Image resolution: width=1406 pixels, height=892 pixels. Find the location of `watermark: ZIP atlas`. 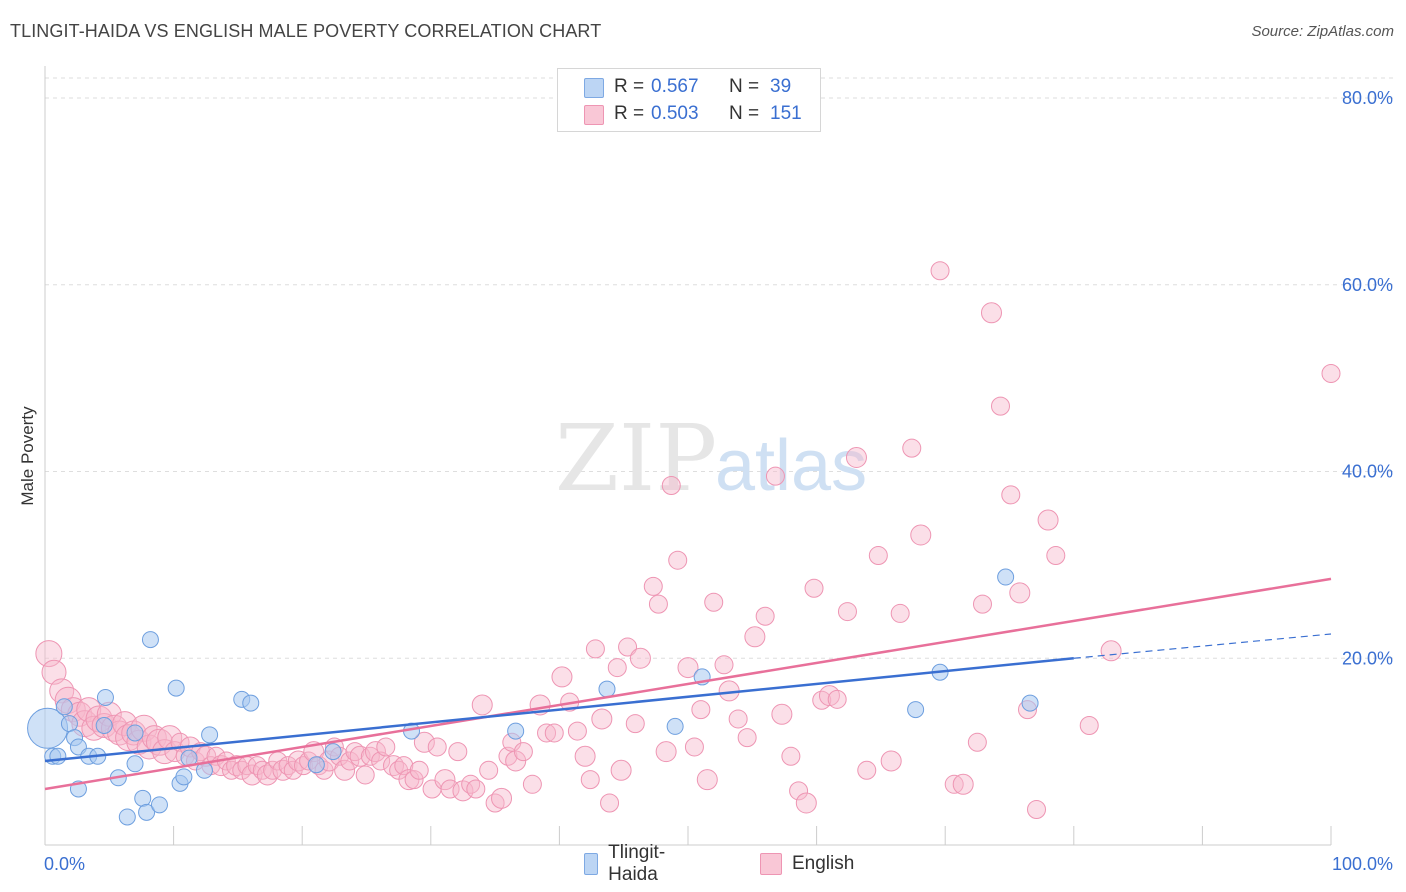

watermark: ZIP atlas is located at coordinates (711, 458).